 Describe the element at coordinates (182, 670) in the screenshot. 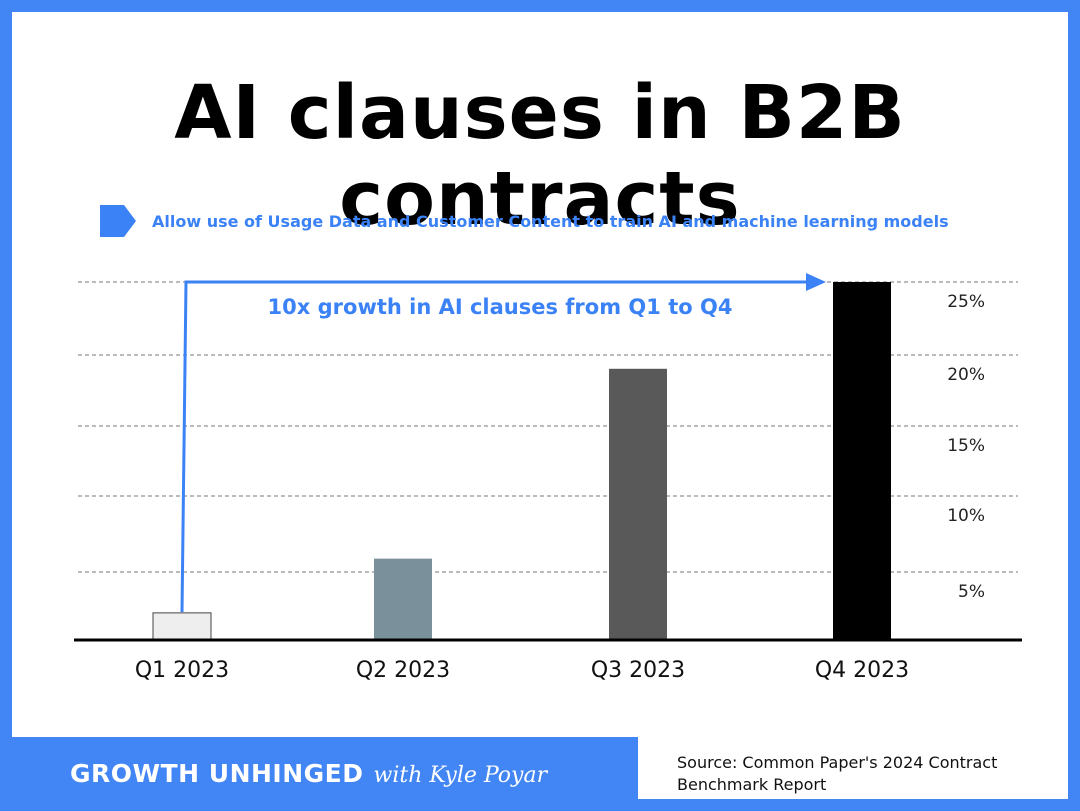

I see `x-tick-label: Q1 2023` at that location.